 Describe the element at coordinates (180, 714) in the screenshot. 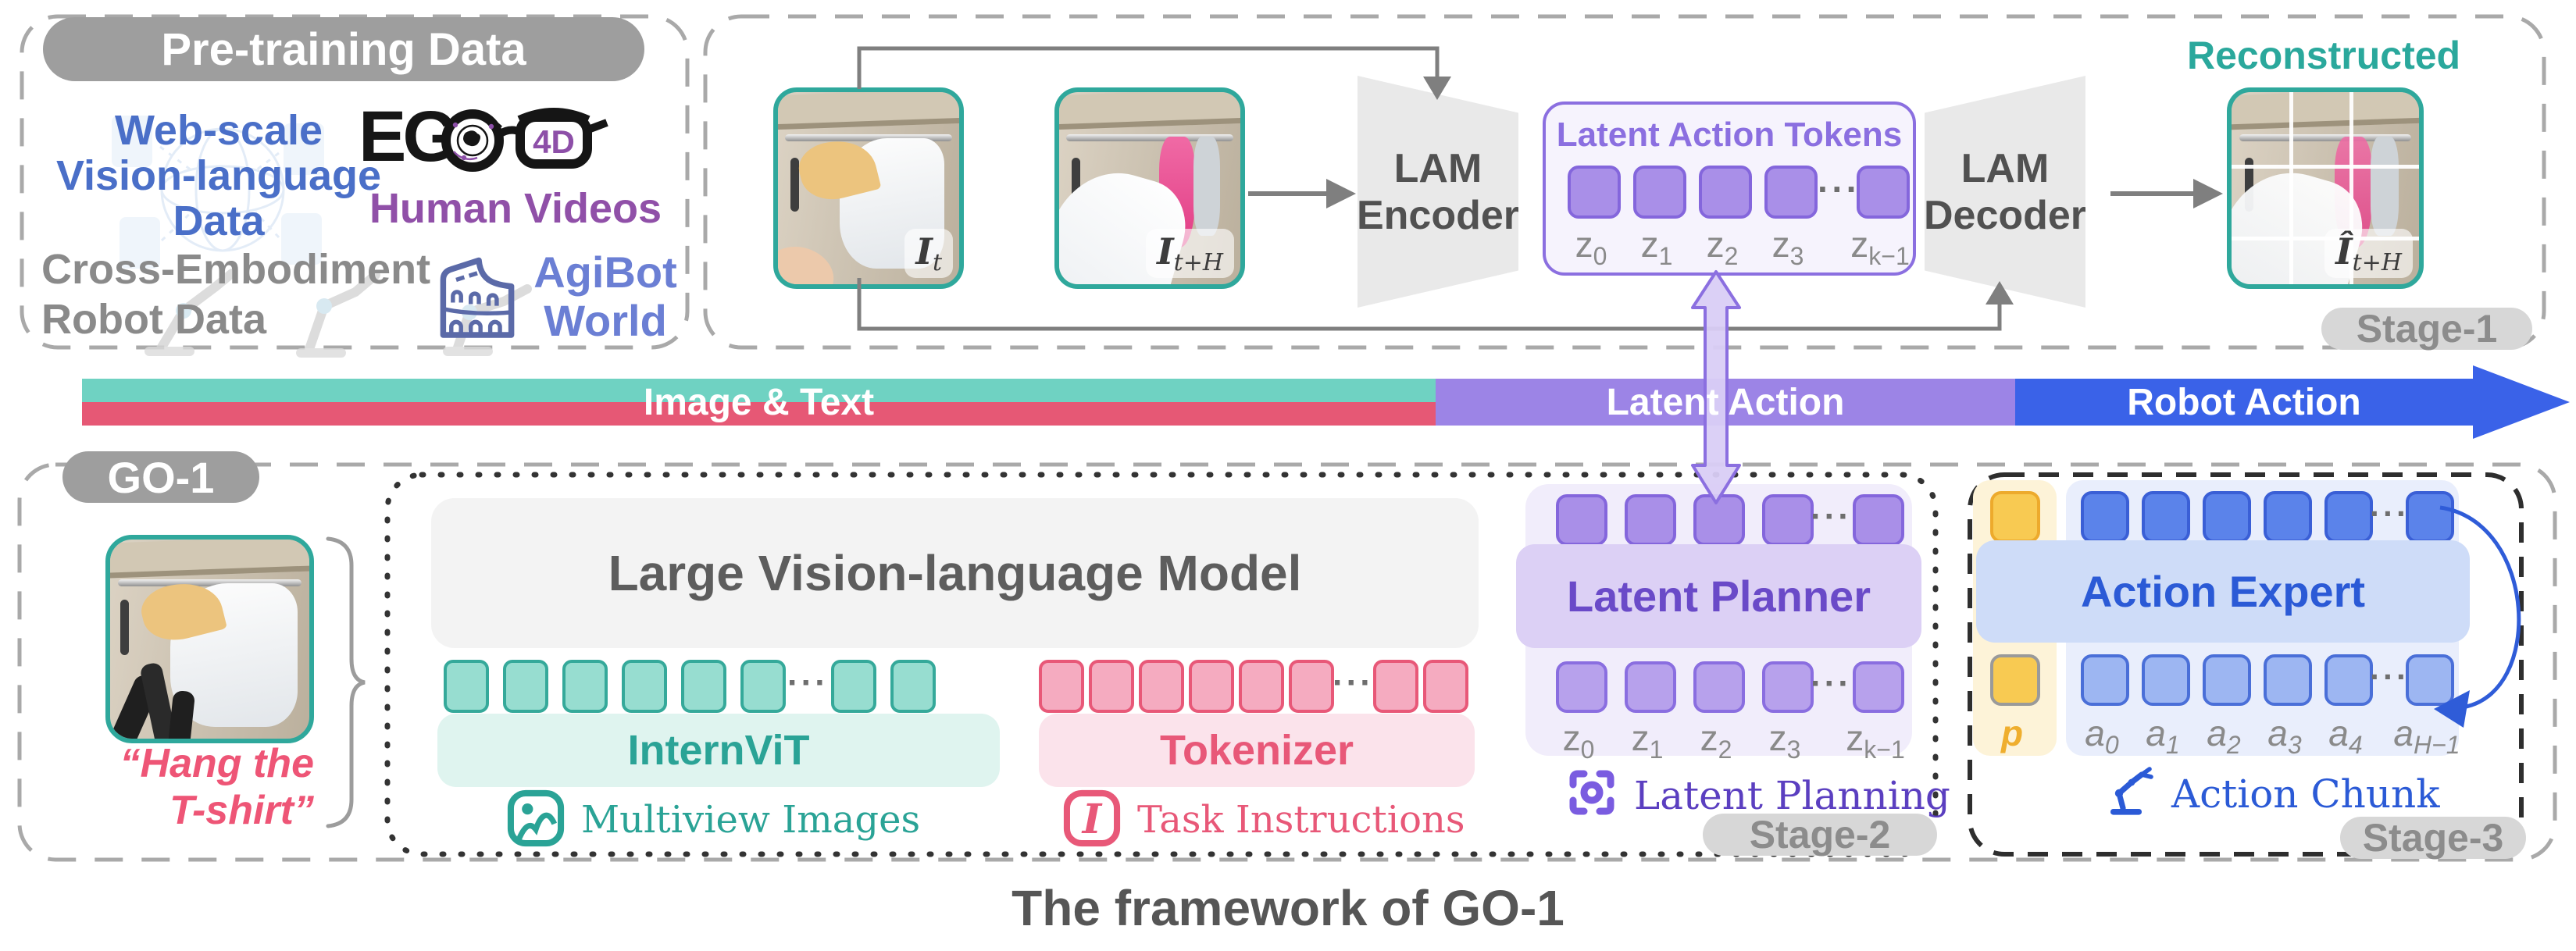

I see `robot-gripper` at that location.